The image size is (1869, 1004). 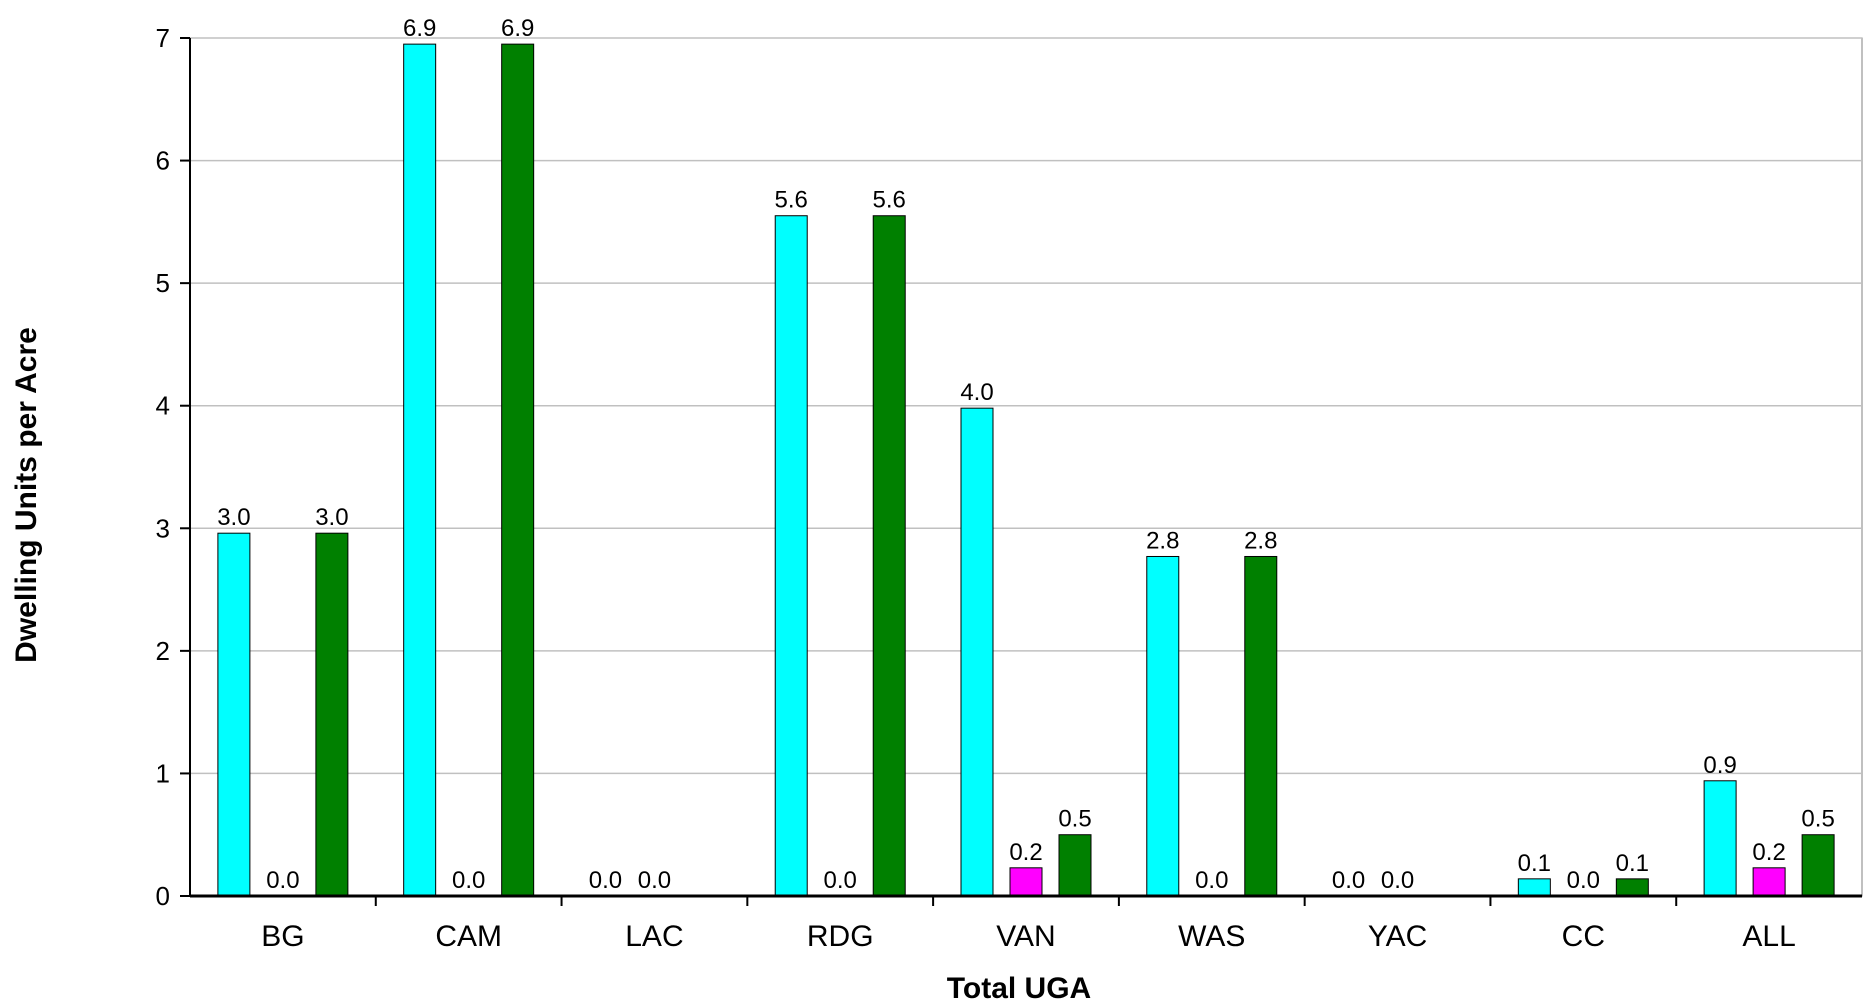 What do you see at coordinates (163, 651) in the screenshot?
I see `y-tick-label: 2` at bounding box center [163, 651].